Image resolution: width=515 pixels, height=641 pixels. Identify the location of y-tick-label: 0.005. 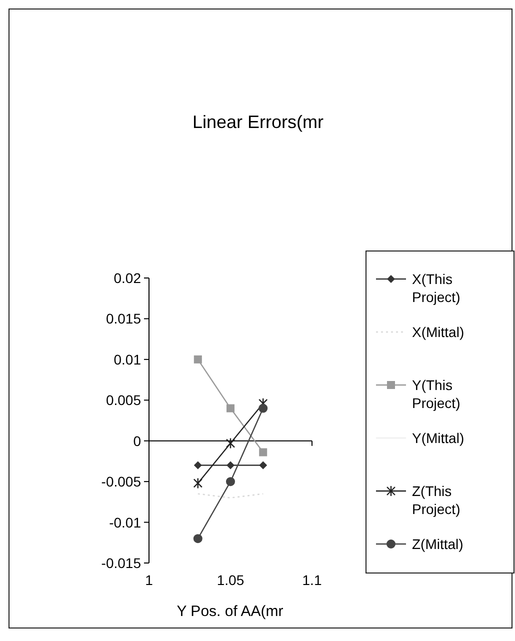
(124, 400).